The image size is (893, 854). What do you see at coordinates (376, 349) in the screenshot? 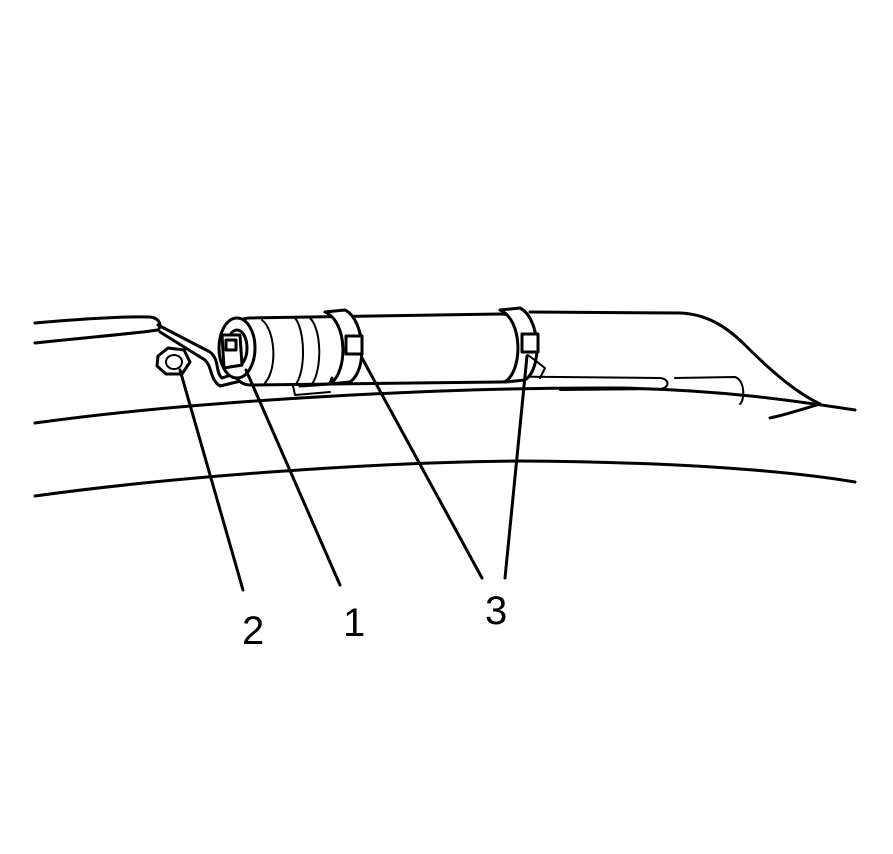
I see `fuel-filter` at bounding box center [376, 349].